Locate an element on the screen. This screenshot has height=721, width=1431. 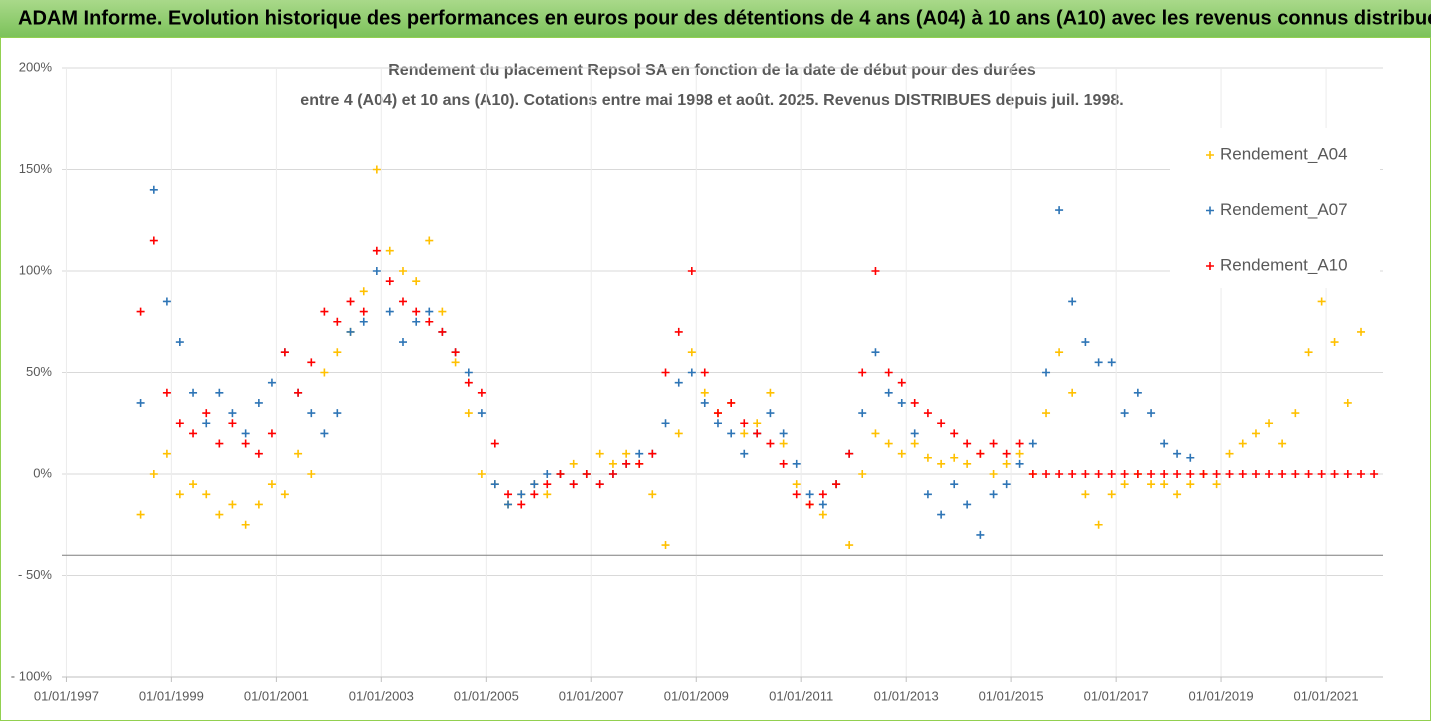
legend-label: Rendement_A04 is located at coordinates (1284, 153).